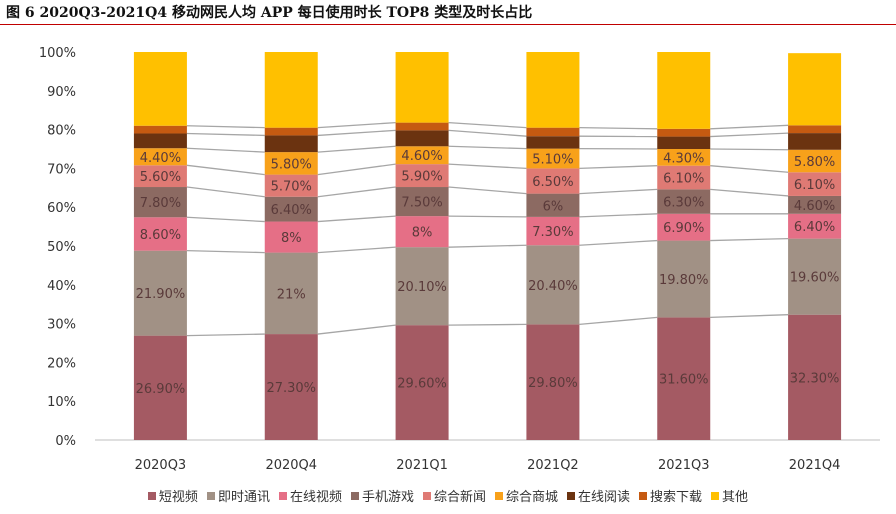 The width and height of the screenshot is (896, 514). What do you see at coordinates (291, 465) in the screenshot?
I see `x-tick-label: 2020Q4` at bounding box center [291, 465].